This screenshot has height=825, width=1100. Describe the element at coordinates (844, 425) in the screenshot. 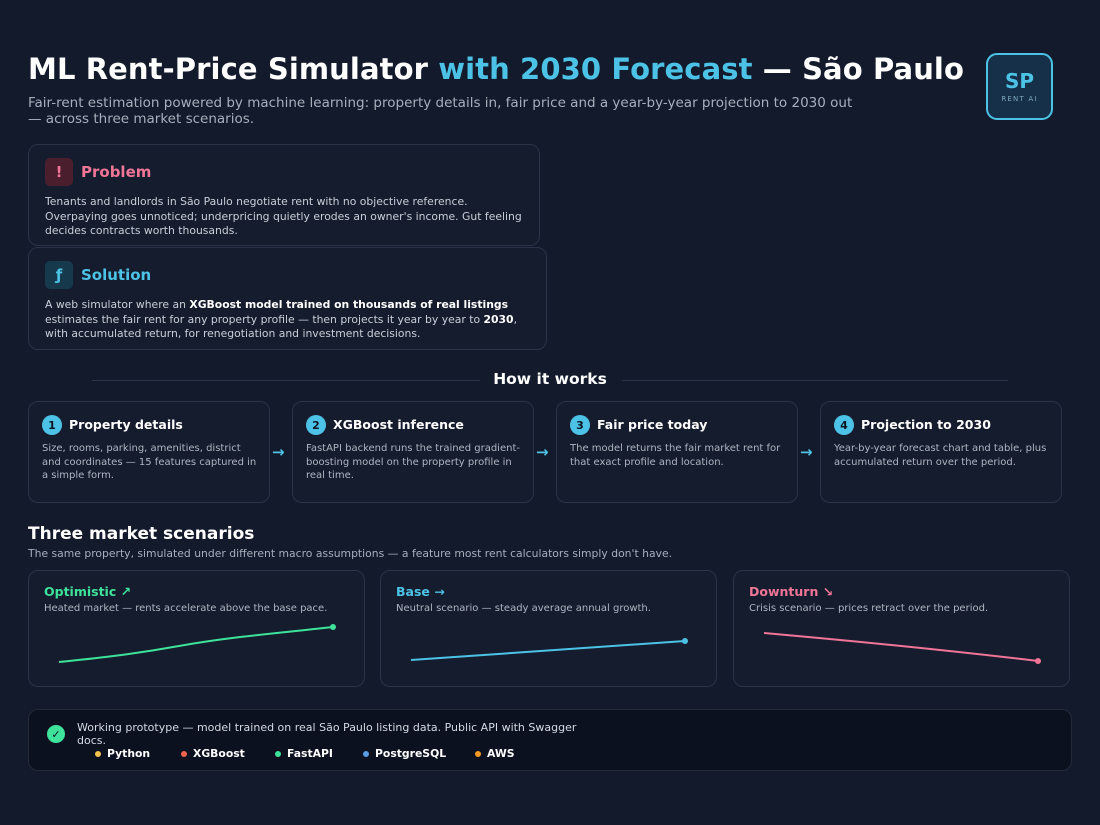

I see `step-number: 4` at that location.